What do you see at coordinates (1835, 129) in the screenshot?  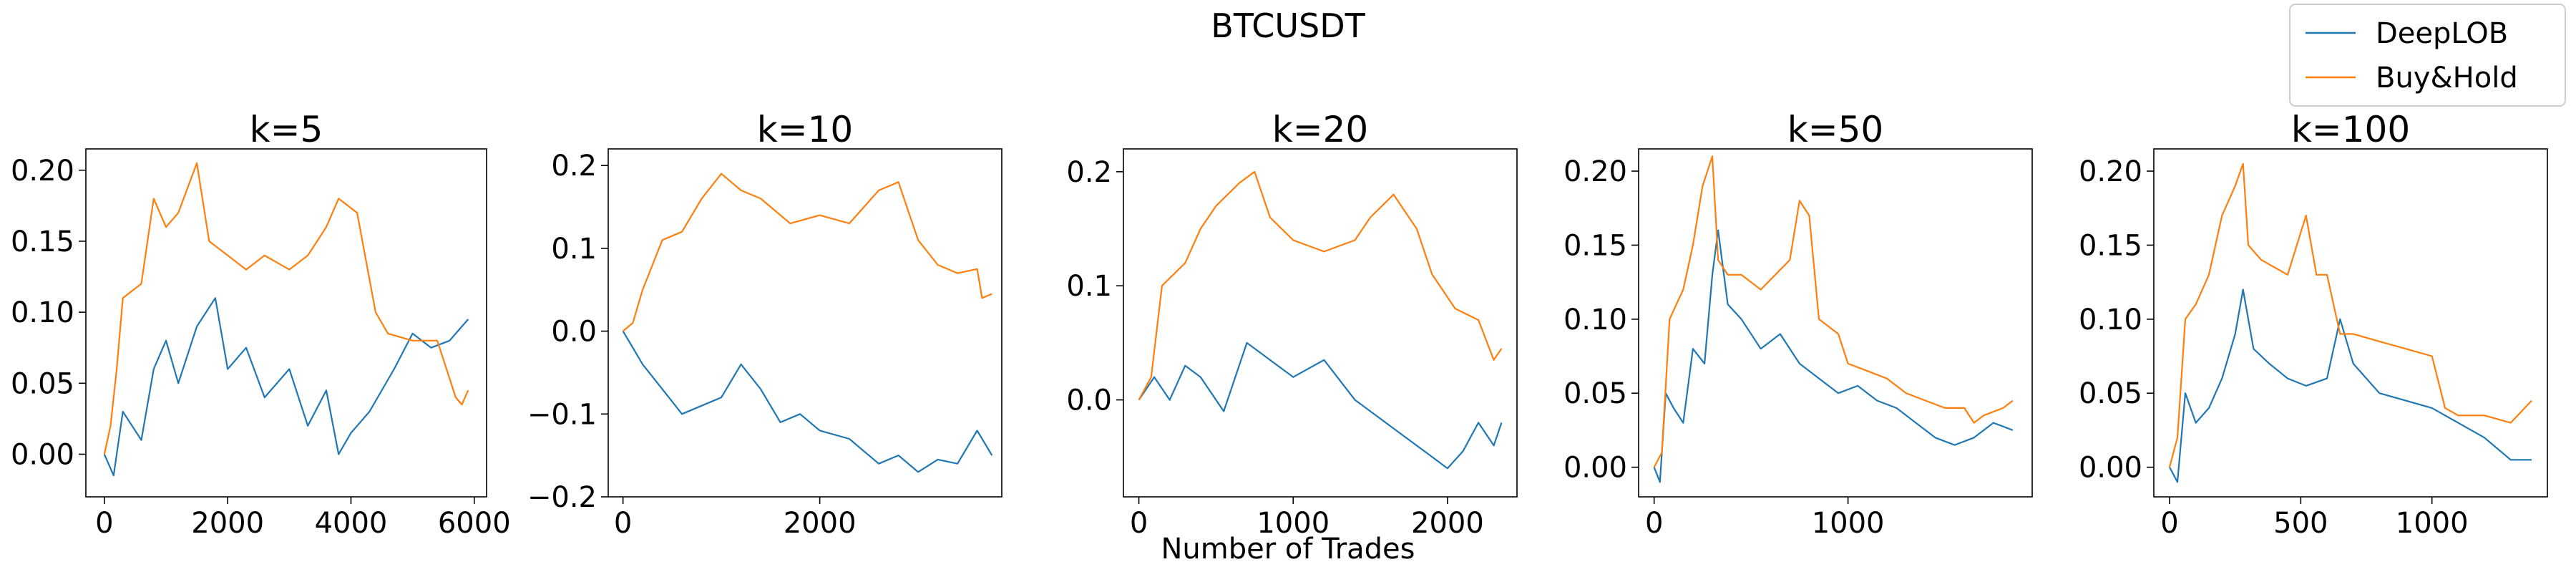 I see `subplot-title: k=50` at bounding box center [1835, 129].